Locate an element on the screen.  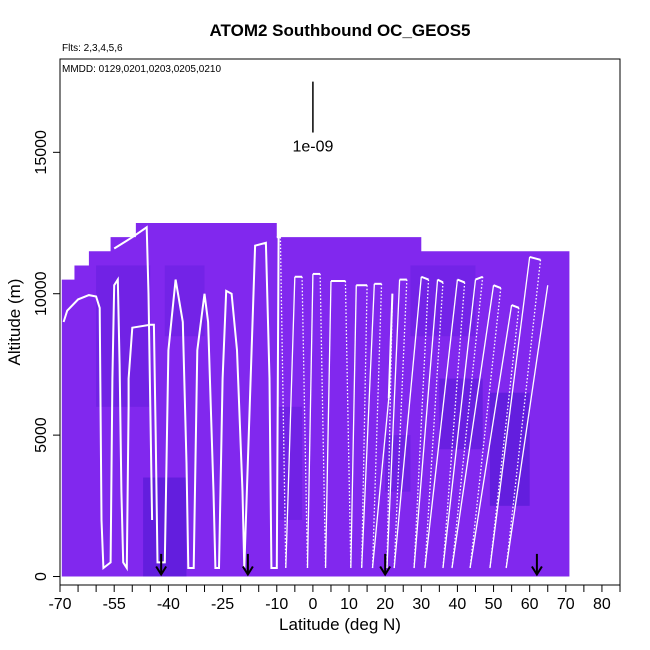
legend-layer: 1e-09 is located at coordinates (312, 118).